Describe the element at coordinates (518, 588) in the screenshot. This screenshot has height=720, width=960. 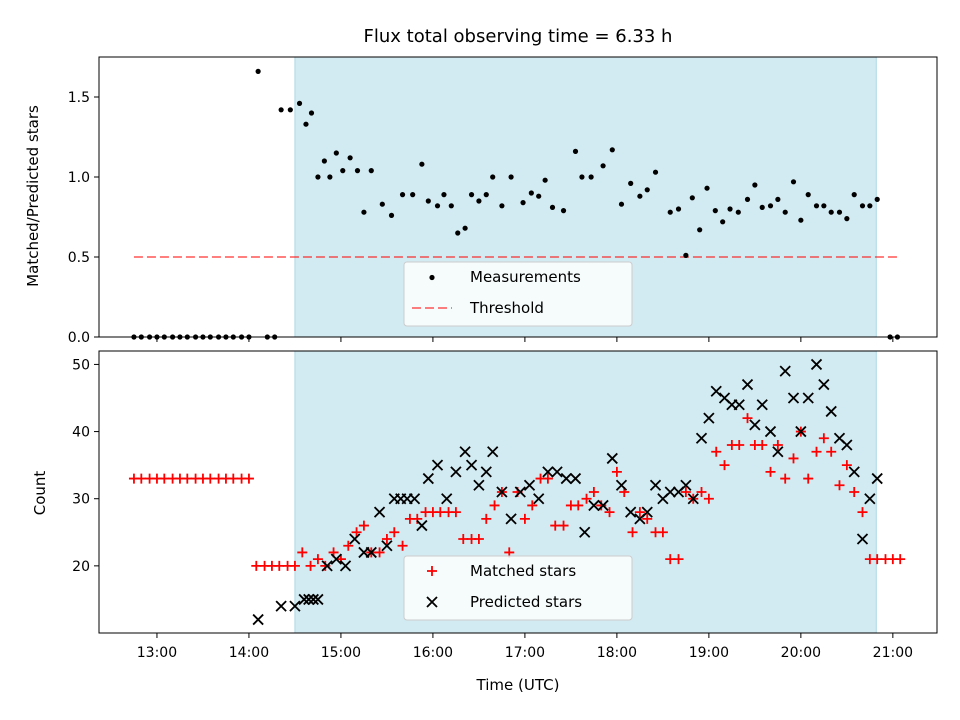
I see `legend: Matched stars Predicted stars` at that location.